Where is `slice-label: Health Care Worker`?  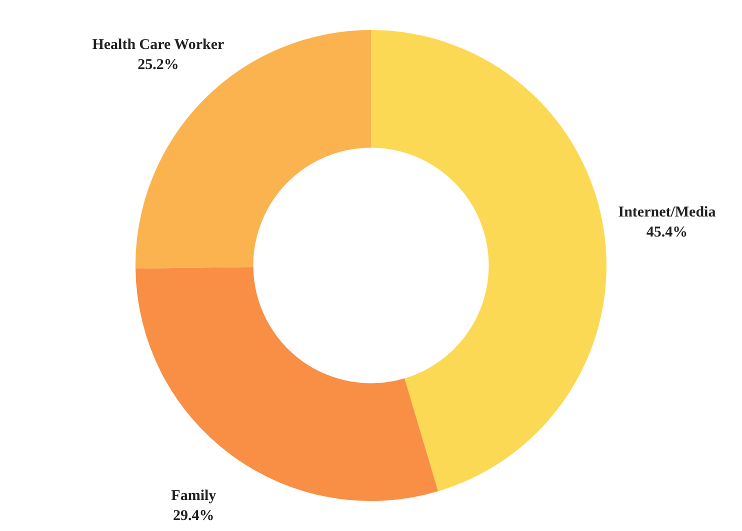 slice-label: Health Care Worker is located at coordinates (158, 45).